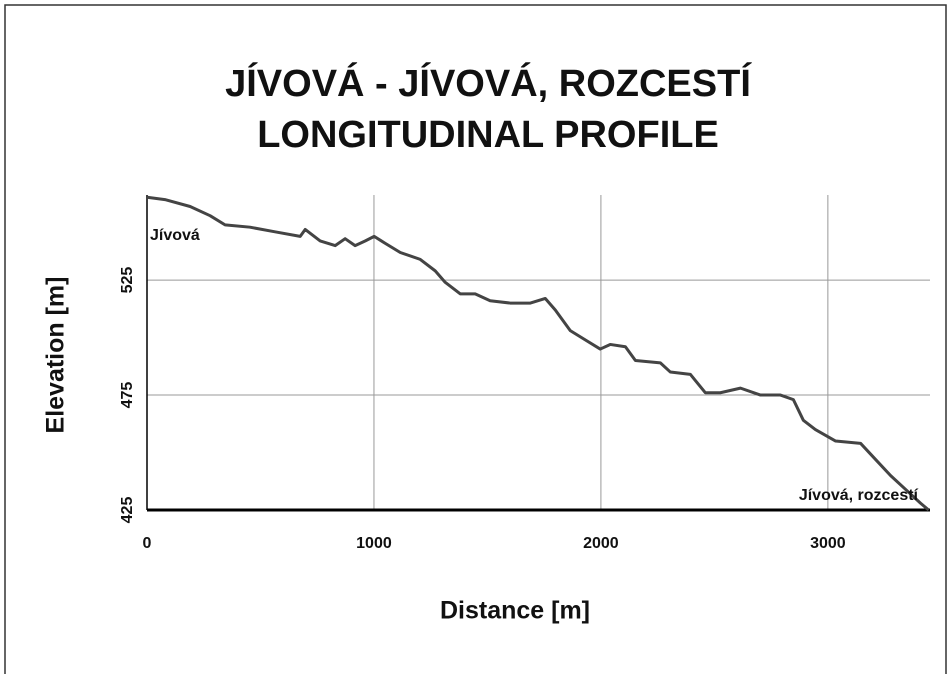 The height and width of the screenshot is (674, 951). What do you see at coordinates (515, 611) in the screenshot?
I see `x-axis-label: Distance [m]` at bounding box center [515, 611].